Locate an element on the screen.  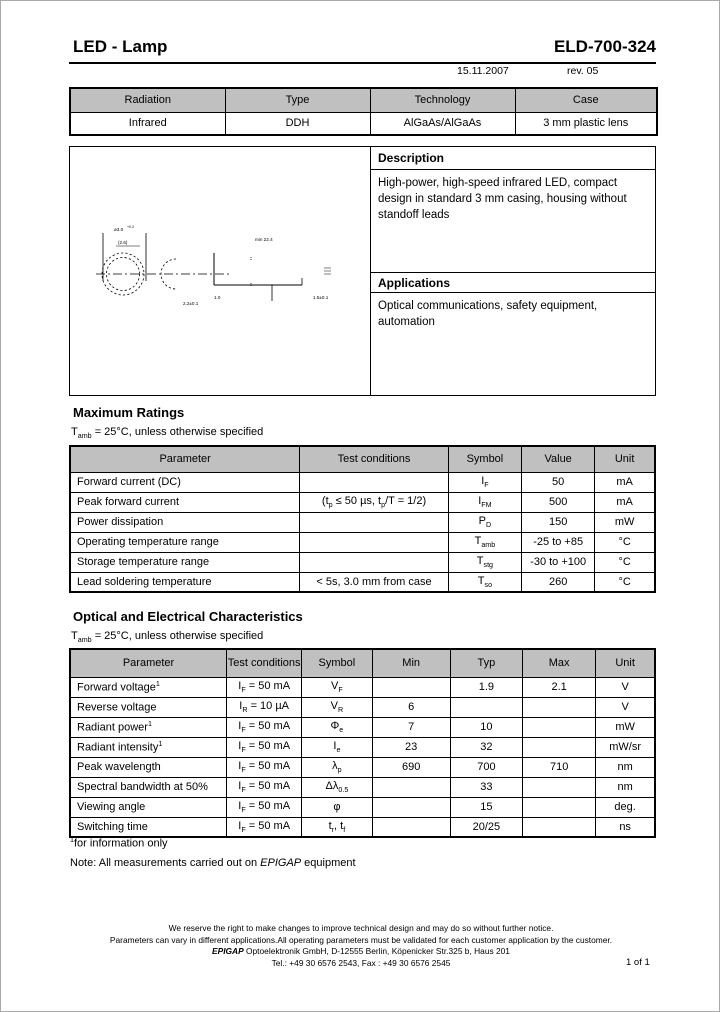
symbol: Φ is located at coordinates (335, 725).